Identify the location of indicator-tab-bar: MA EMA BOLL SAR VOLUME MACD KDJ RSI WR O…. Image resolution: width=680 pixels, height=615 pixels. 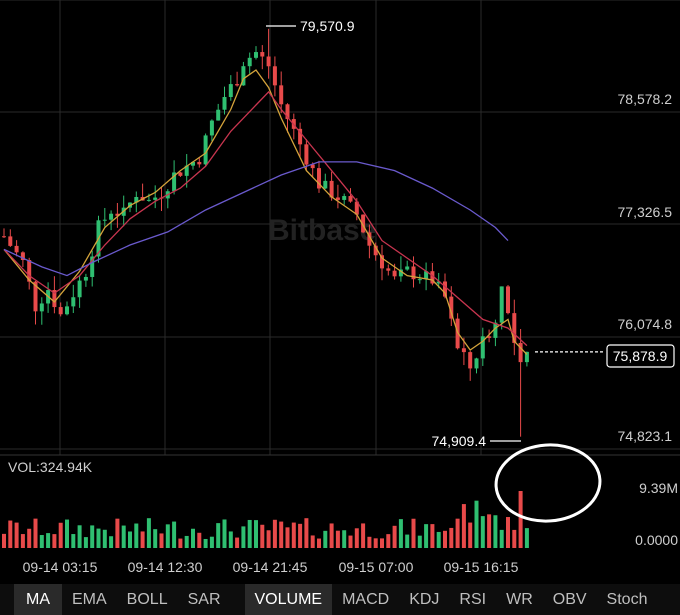
(340, 599).